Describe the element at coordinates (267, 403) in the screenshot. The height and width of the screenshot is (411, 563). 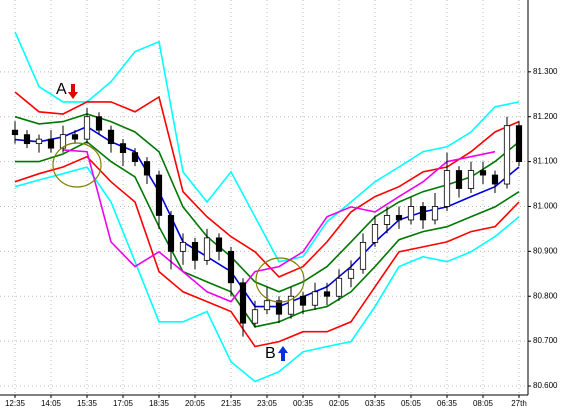
I see `x-tick-label: 23:05` at that location.